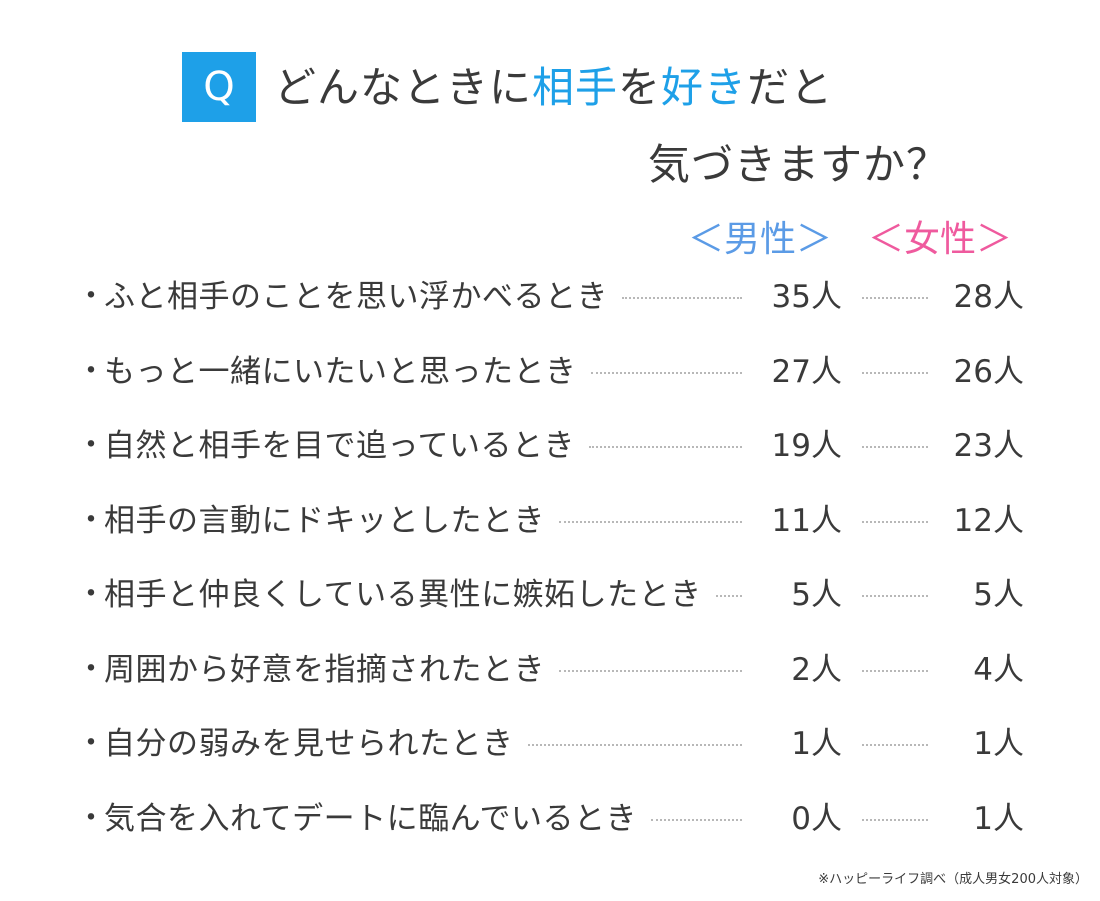 This screenshot has height=901, width=1100. Describe the element at coordinates (403, 87) in the screenshot. I see `title-text-1: どんなときに` at that location.